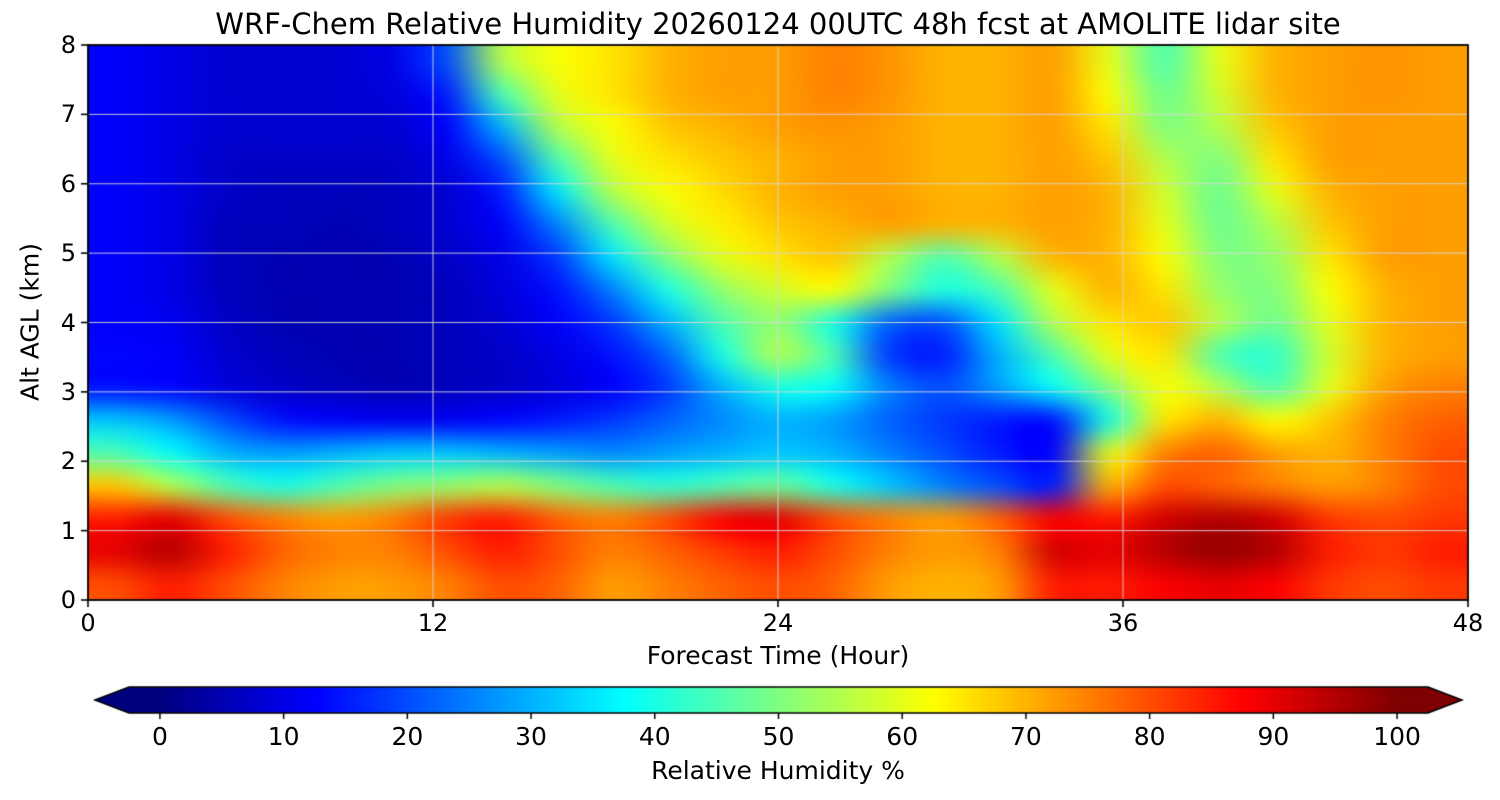  Describe the element at coordinates (68, 391) in the screenshot. I see `y-tick-label: 3` at that location.